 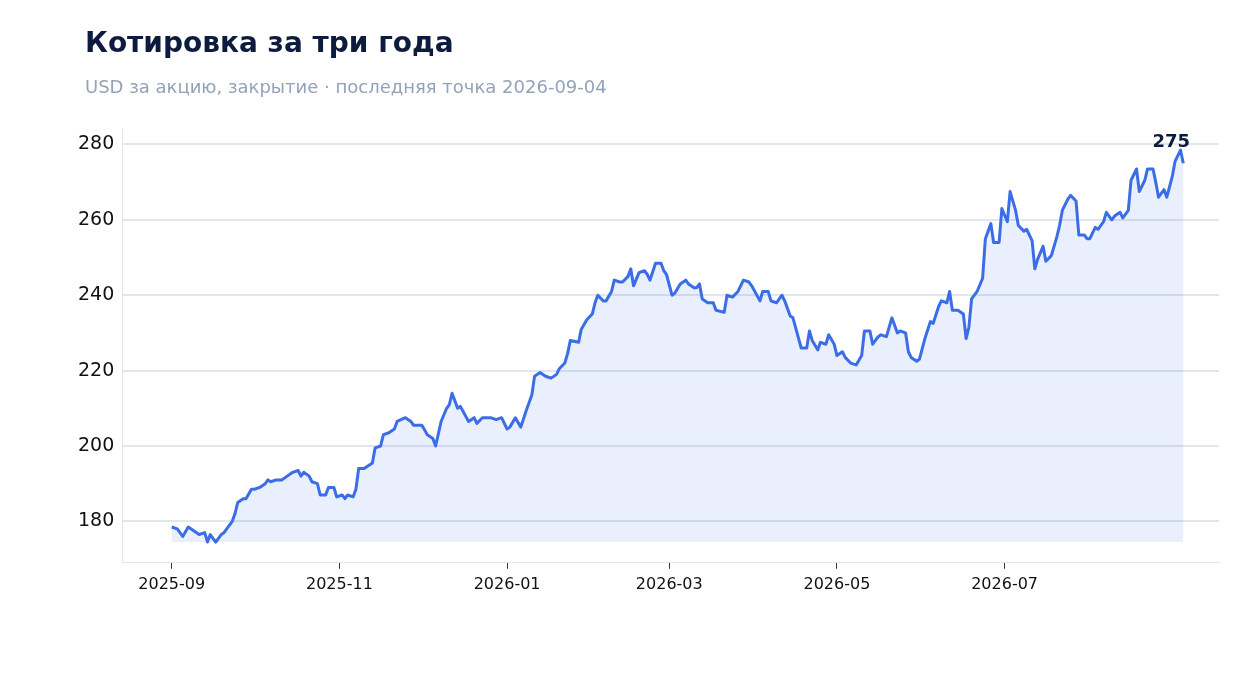 What do you see at coordinates (269, 42) in the screenshot?
I see `chart-title: Котировка за три года` at bounding box center [269, 42].